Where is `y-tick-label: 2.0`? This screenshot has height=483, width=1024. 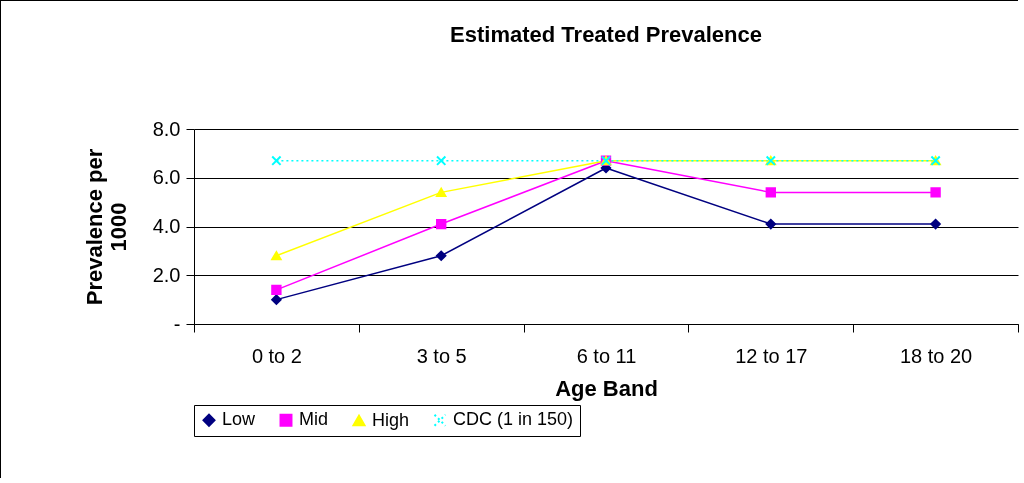
y-tick-label: 2.0 is located at coordinates (166, 274).